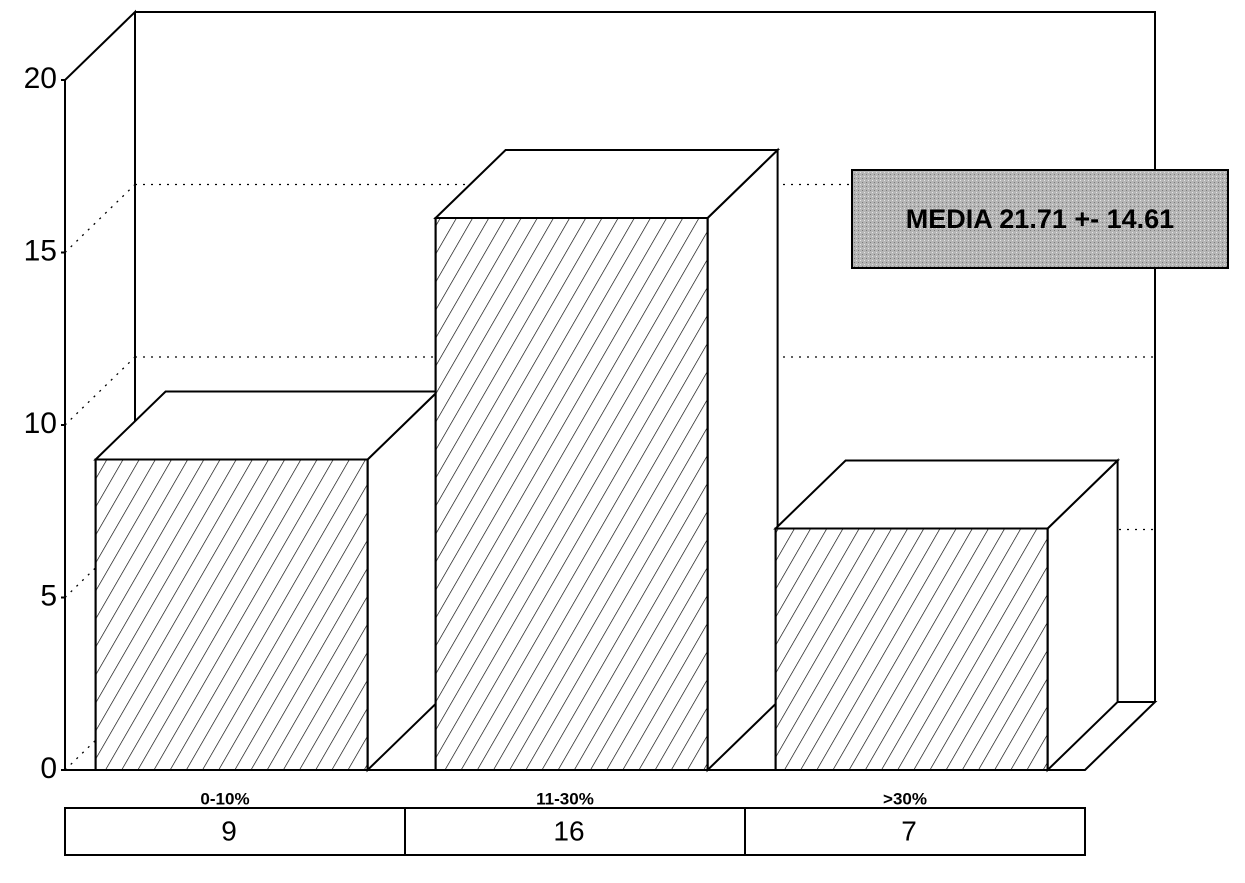  I want to click on data-table: 0-10% 9 11-30% 16 >30% 7, so click(575, 822).